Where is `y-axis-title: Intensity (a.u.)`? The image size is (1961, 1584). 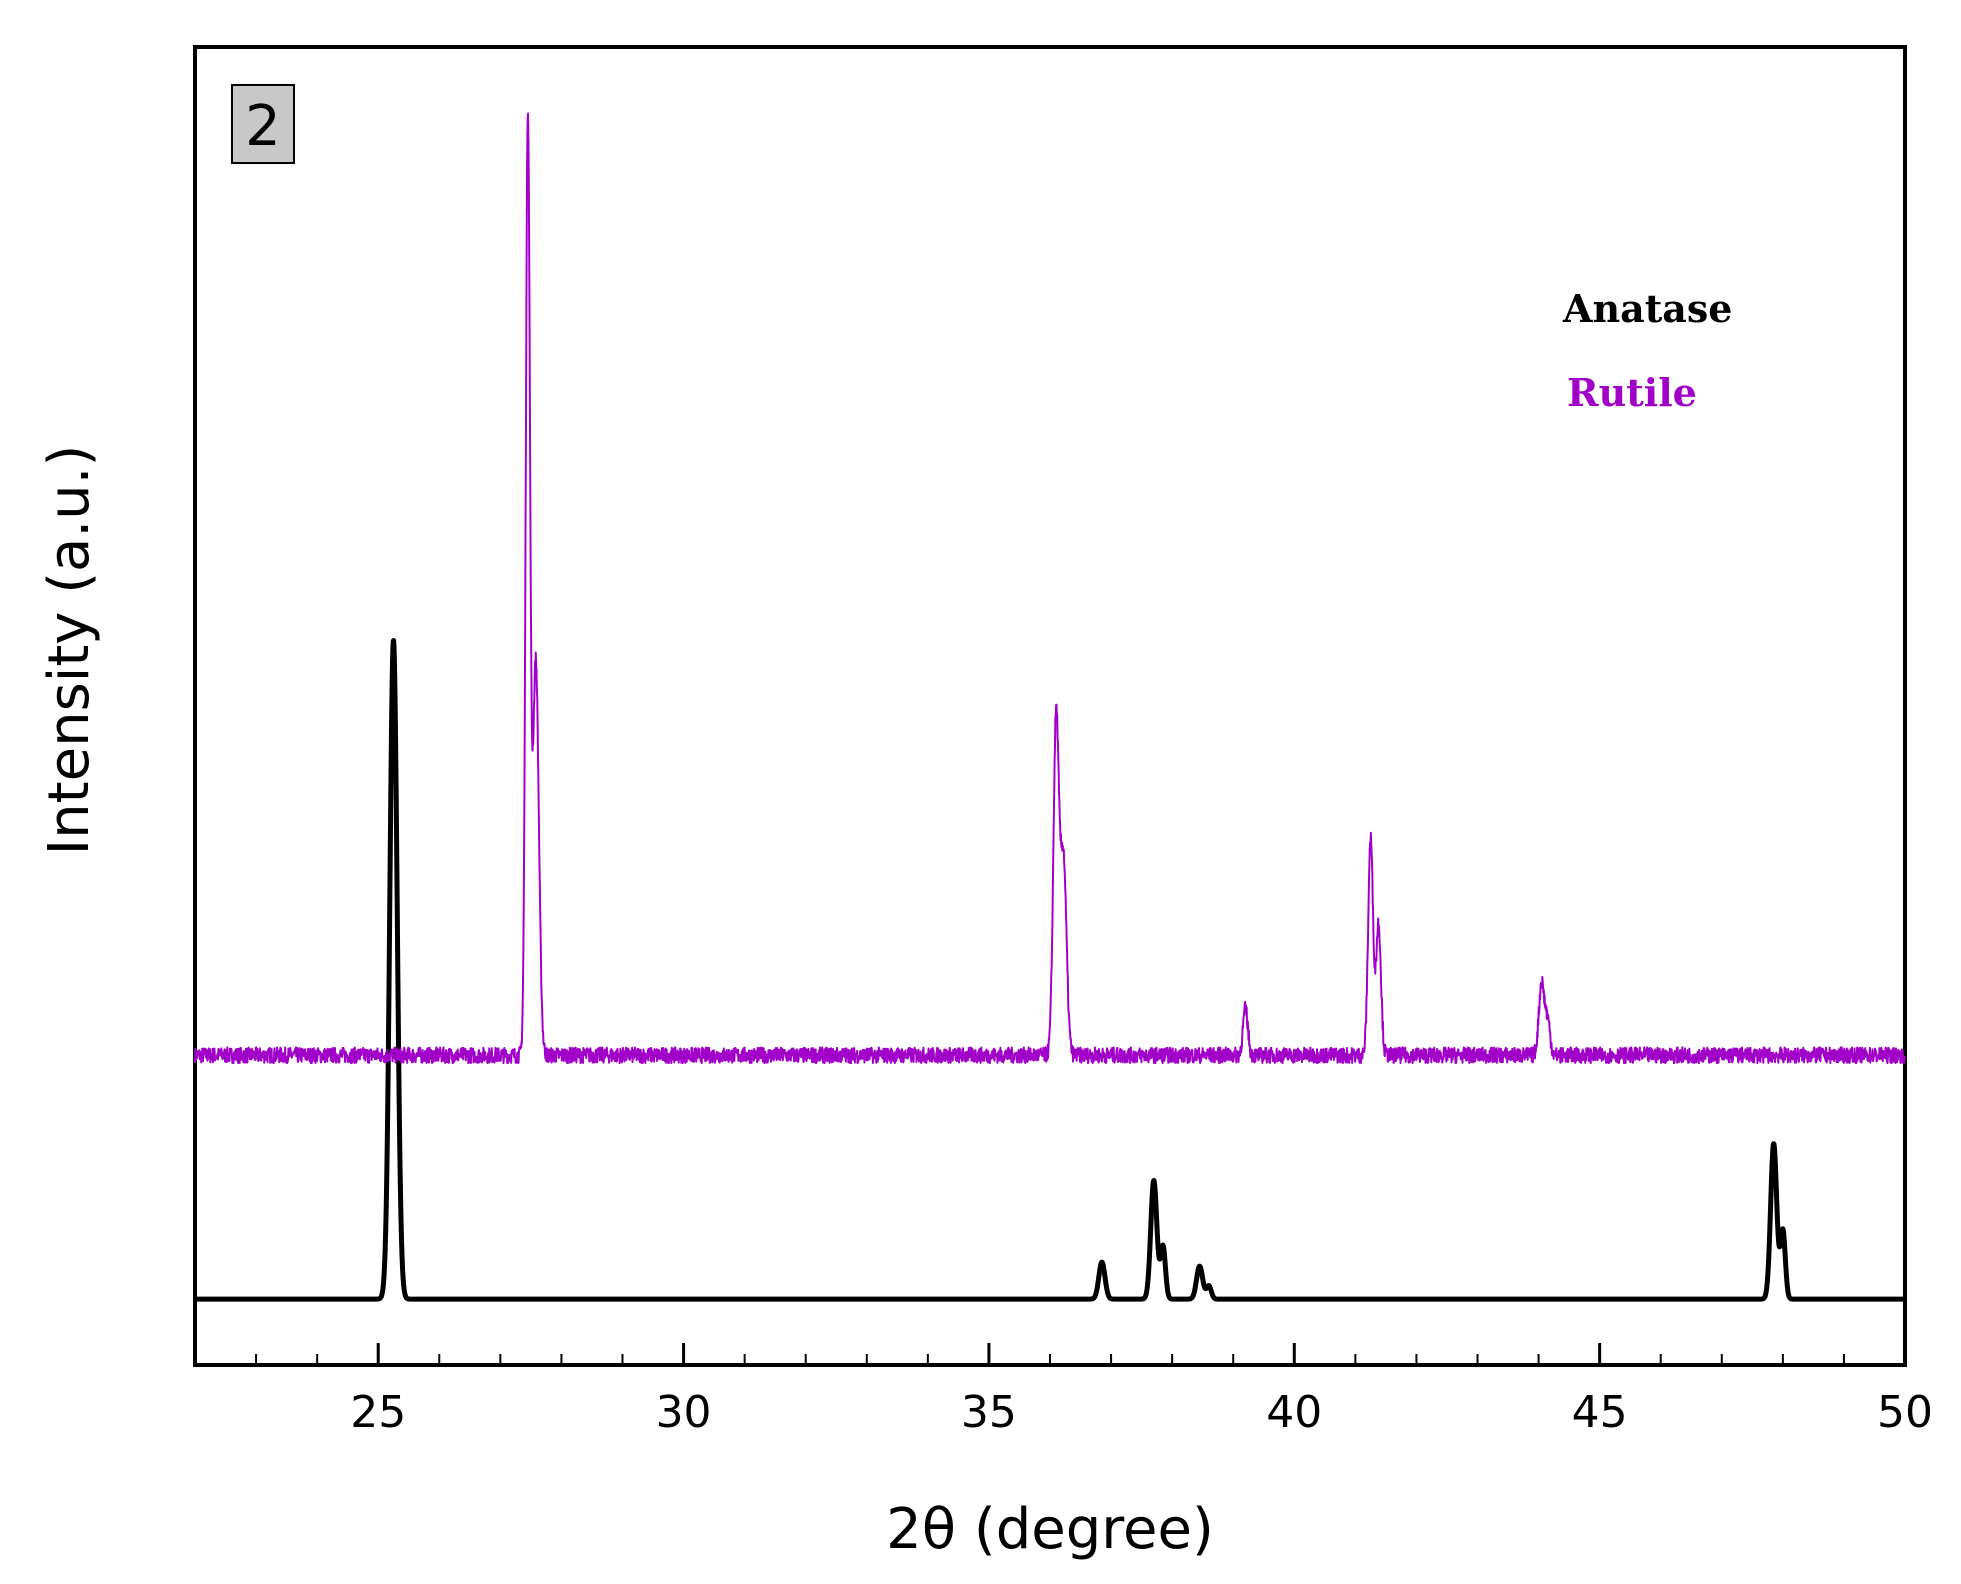
y-axis-title: Intensity (a.u.) is located at coordinates (69, 650).